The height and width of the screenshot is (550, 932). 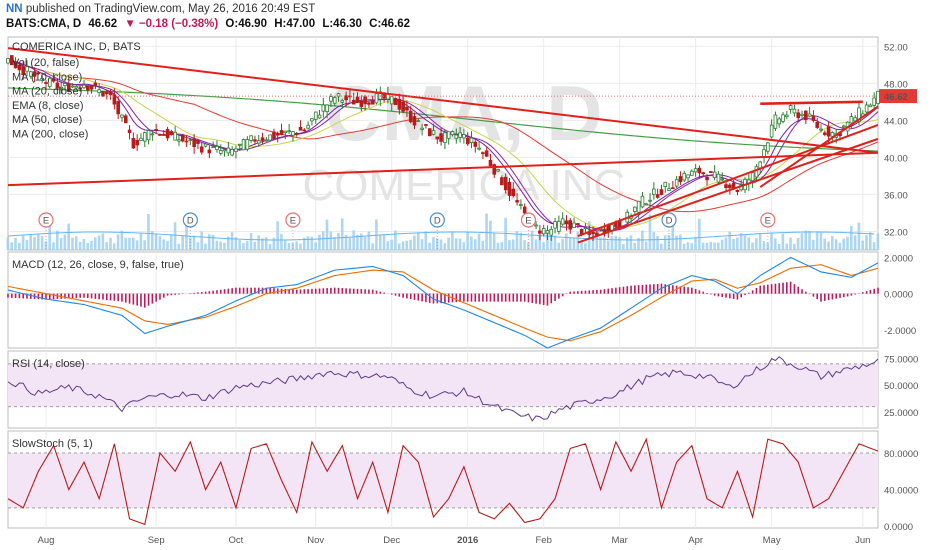 What do you see at coordinates (467, 540) in the screenshot?
I see `time-tick-label: 2016` at bounding box center [467, 540].